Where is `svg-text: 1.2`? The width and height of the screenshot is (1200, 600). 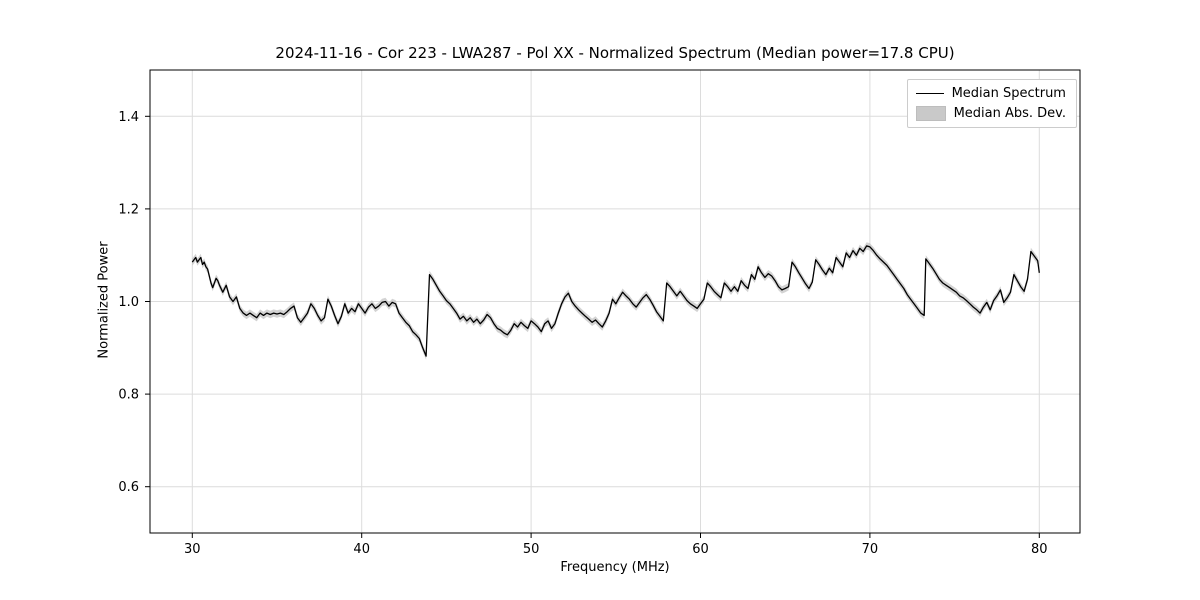 svg-text: 1.2 is located at coordinates (128, 209).